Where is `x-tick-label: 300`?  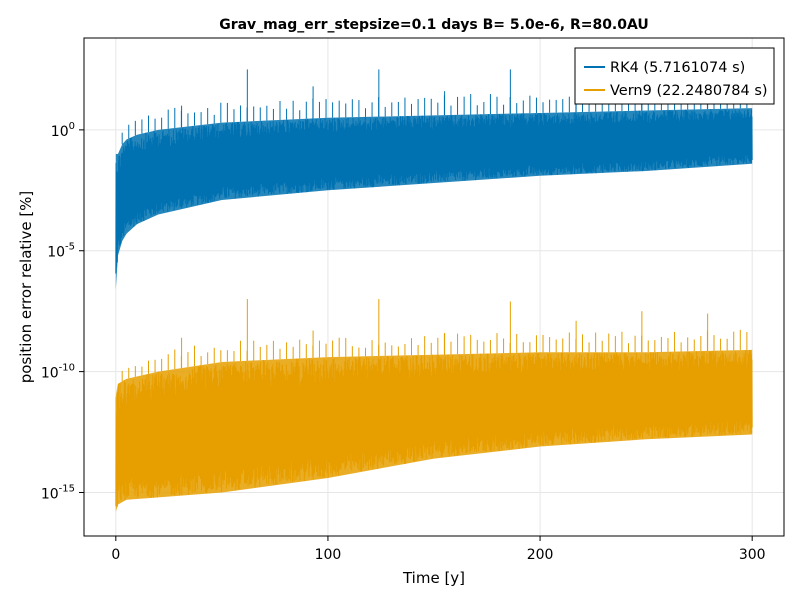
x-tick-label: 300 is located at coordinates (752, 555).